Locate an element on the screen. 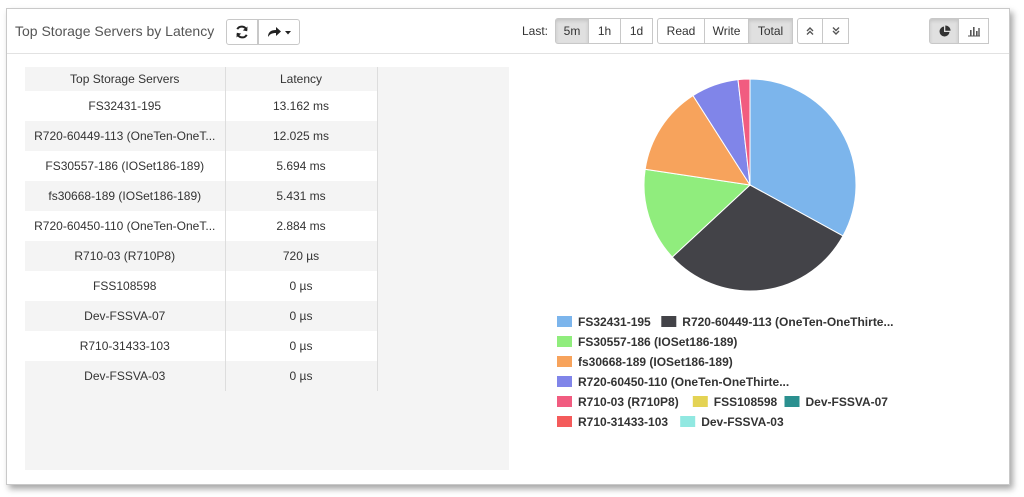 This screenshot has width=1024, height=497. column-header-latency: Latency is located at coordinates (301, 79).